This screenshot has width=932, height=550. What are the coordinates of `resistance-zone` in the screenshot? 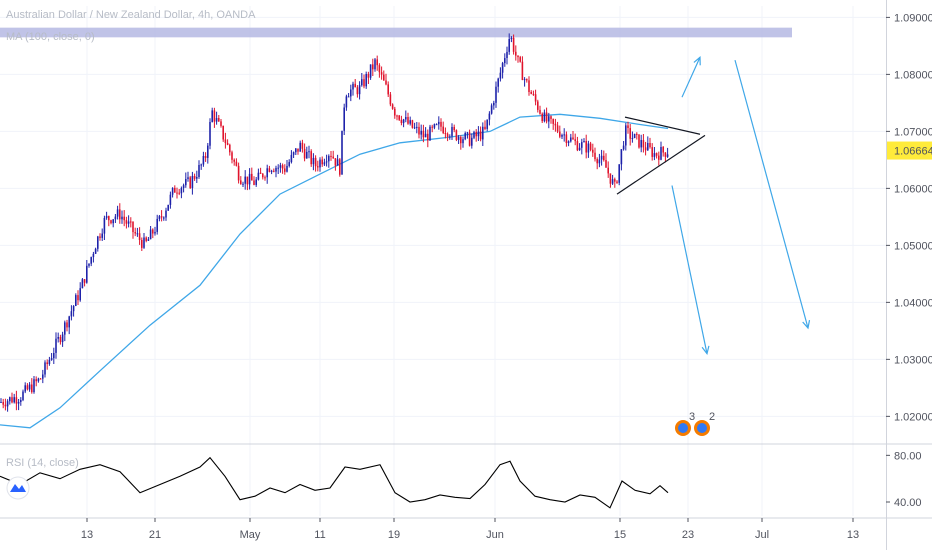 It's located at (396, 32).